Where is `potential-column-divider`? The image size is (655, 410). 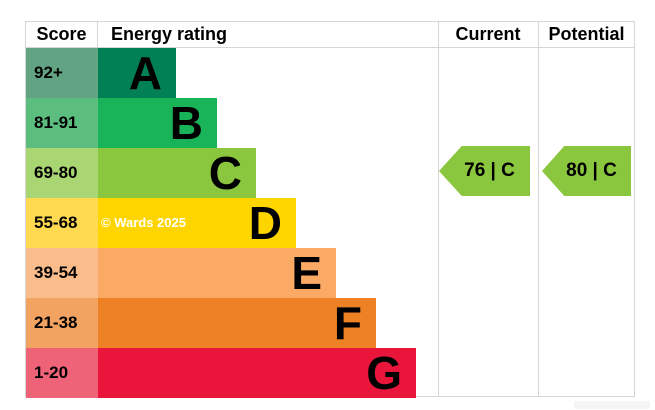 potential-column-divider is located at coordinates (538, 209).